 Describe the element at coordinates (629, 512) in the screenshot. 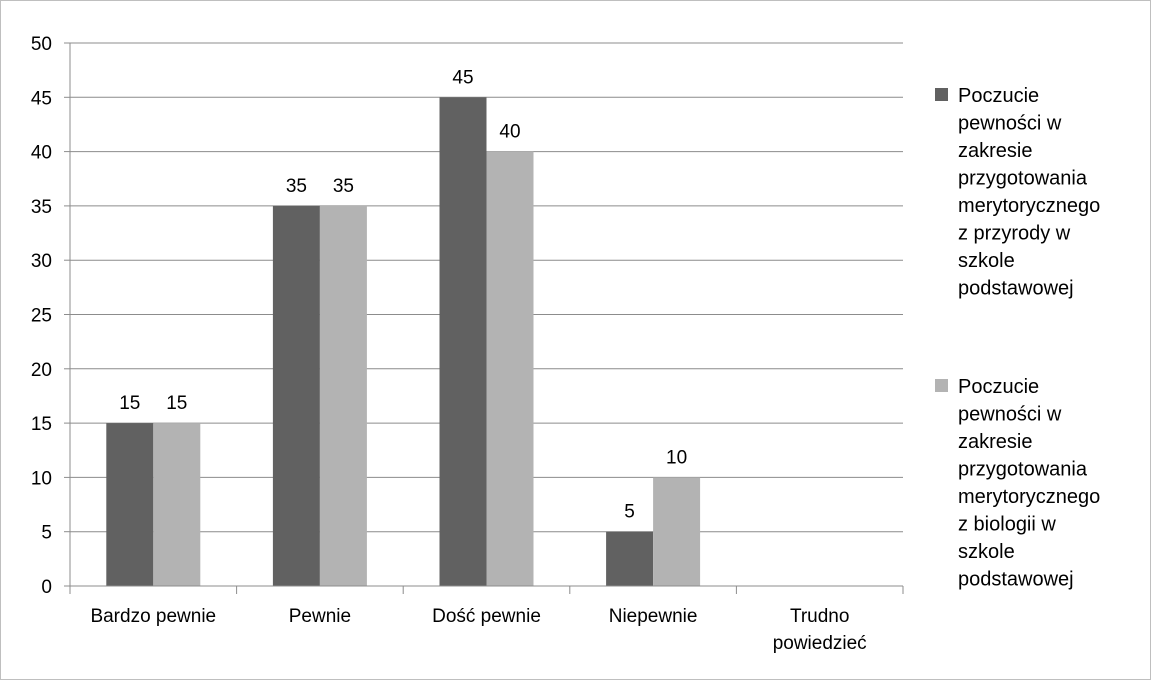

I see `data-label: 5` at that location.